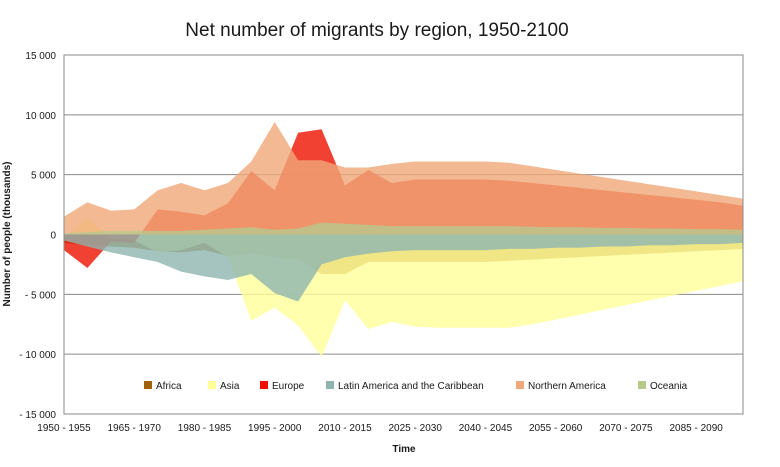 This screenshot has height=467, width=780. What do you see at coordinates (37, 355) in the screenshot?
I see `y-tick-label: - 10 000` at bounding box center [37, 355].